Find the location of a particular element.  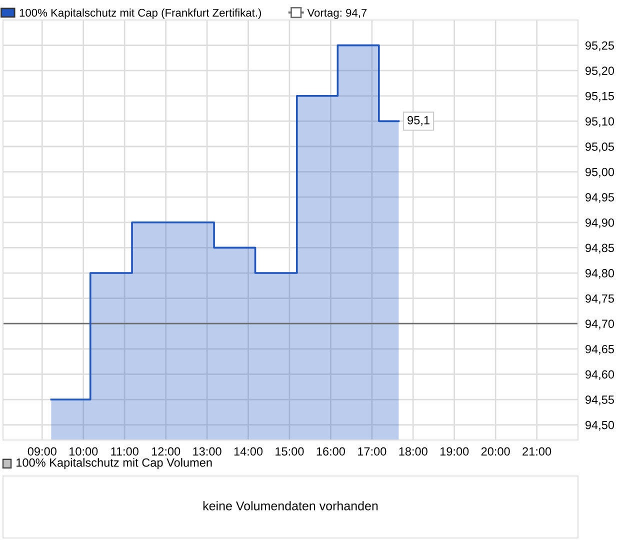

legend-label: 100% Kapitalschutz mit Cap (Frankfurt Zertifikat.) is located at coordinates (140, 13).